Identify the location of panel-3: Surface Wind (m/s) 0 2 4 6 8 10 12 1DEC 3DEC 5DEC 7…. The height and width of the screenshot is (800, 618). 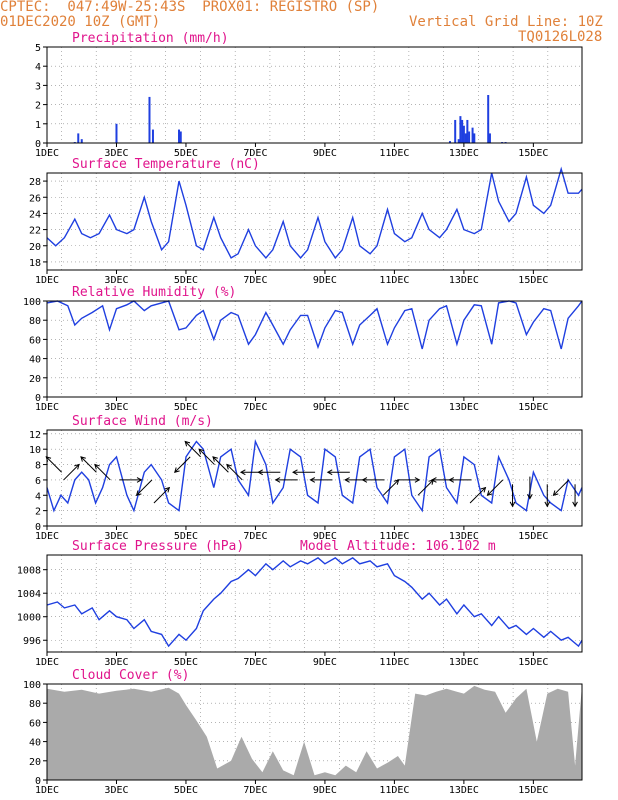
(306, 478).